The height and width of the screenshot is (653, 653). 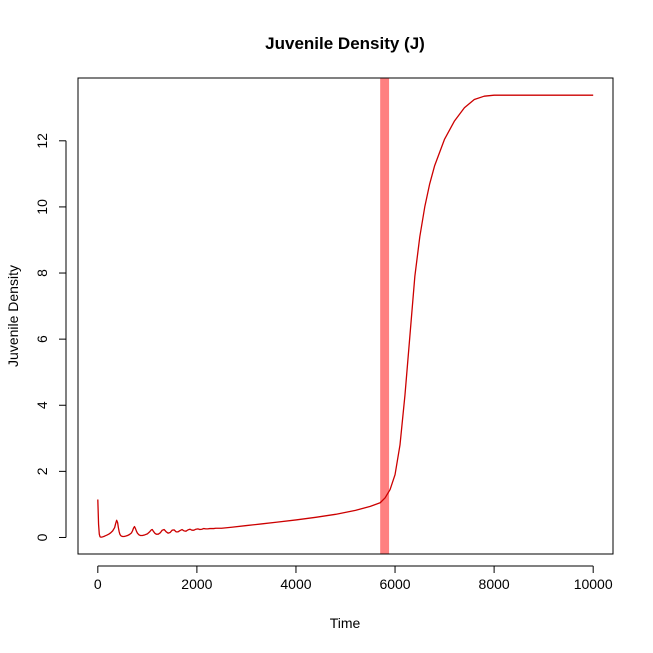 What do you see at coordinates (345, 43) in the screenshot?
I see `chart-title: Juvenile Density (J)` at bounding box center [345, 43].